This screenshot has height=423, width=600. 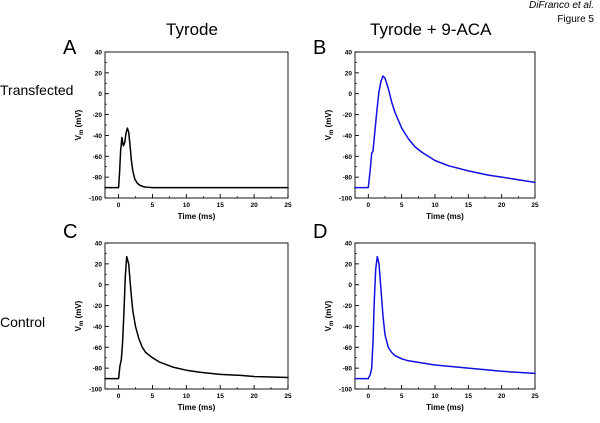 I want to click on panel-c-axes-frame, so click(x=196, y=316).